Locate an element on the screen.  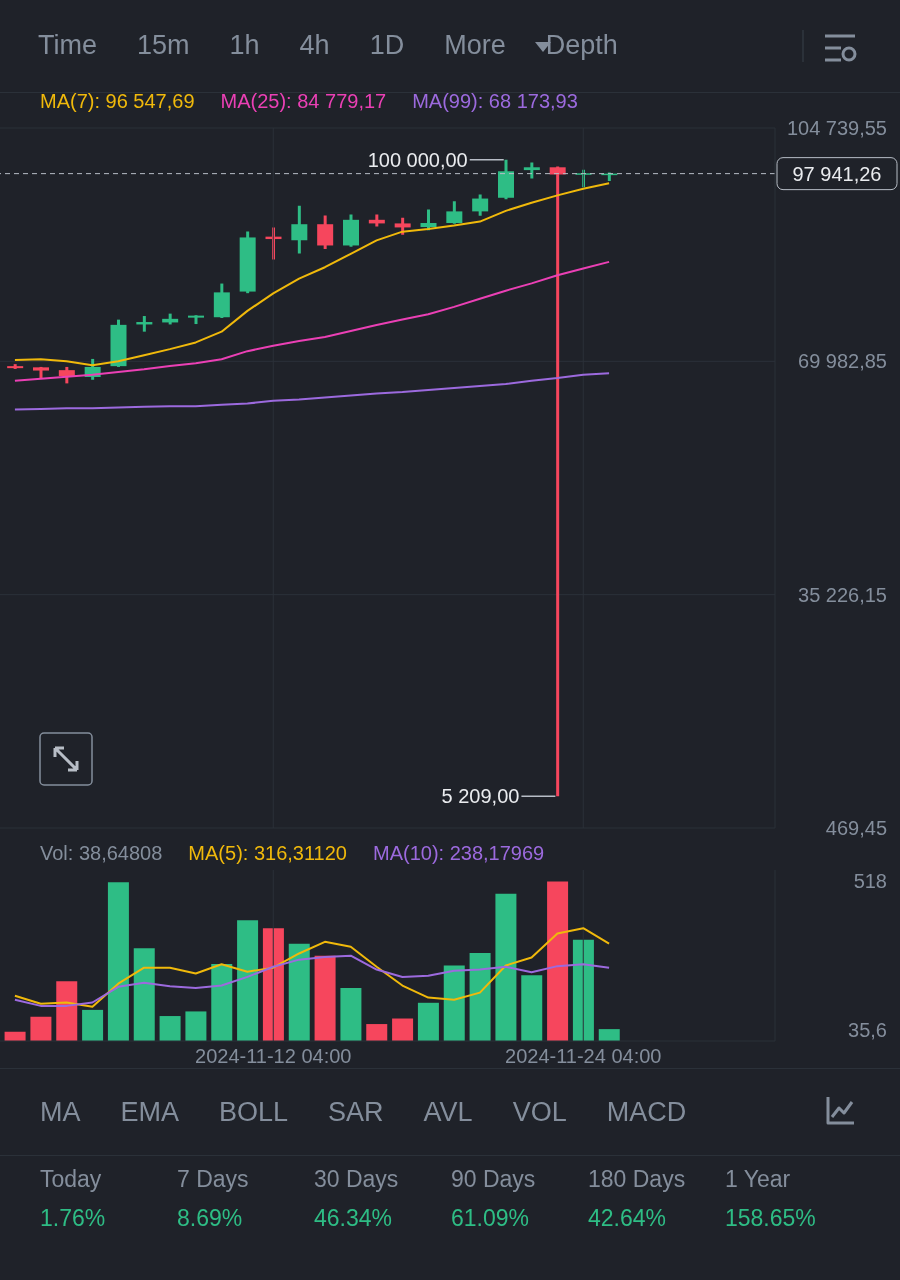
text: 46.34% is located at coordinates (353, 1218).